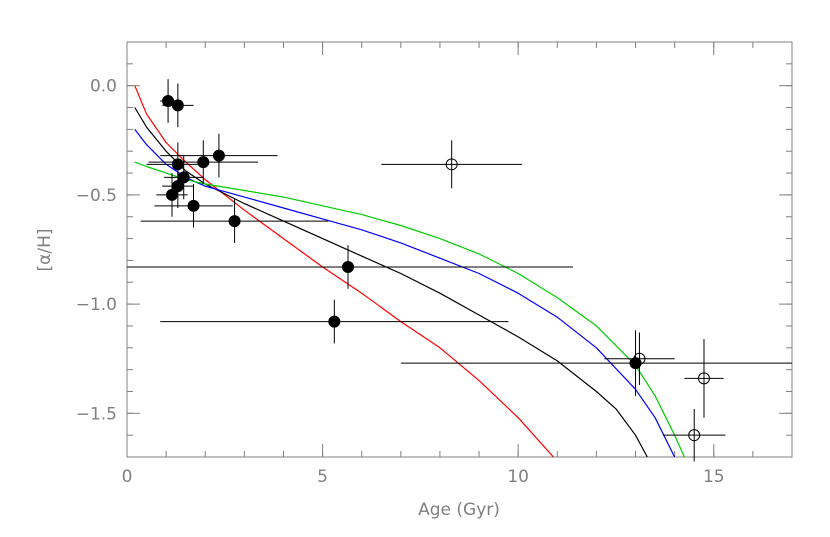  What do you see at coordinates (322, 477) in the screenshot?
I see `x-tick-label: 5` at bounding box center [322, 477].